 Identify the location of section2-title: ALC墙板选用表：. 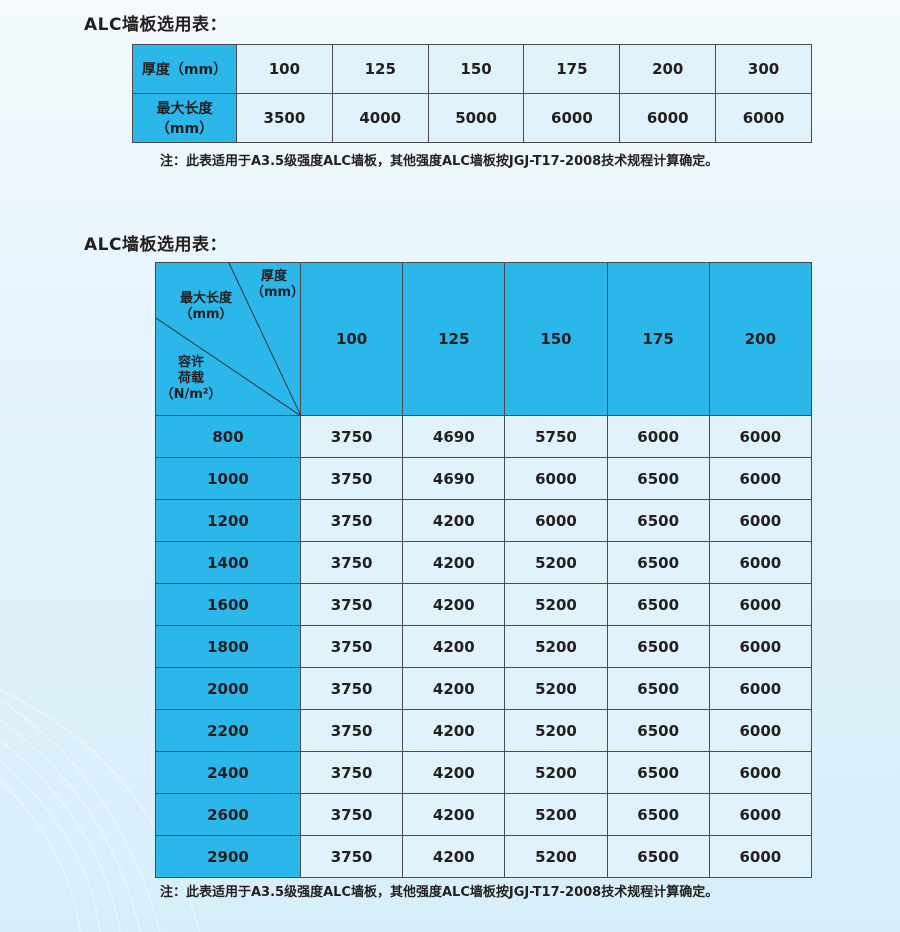
(155, 245).